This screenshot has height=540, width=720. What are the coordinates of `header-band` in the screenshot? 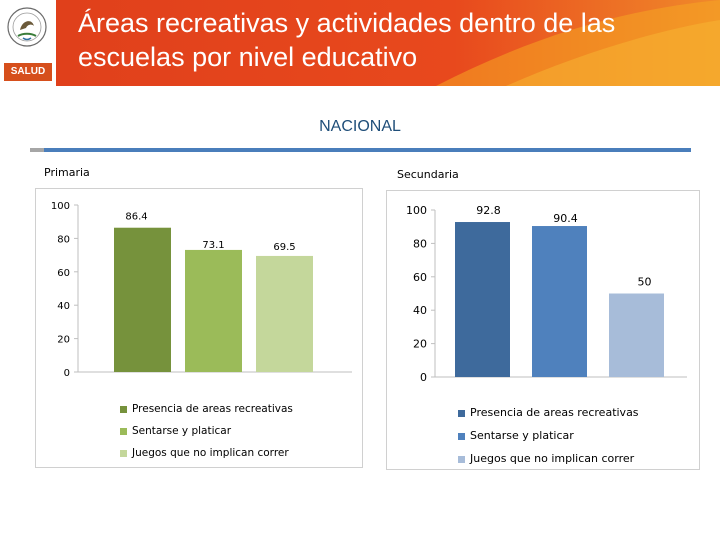 It's located at (388, 43).